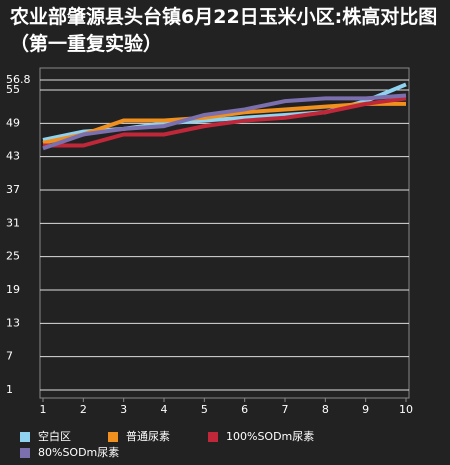 The height and width of the screenshot is (465, 450). I want to click on legend-label: 100%SODm尿素, so click(270, 436).